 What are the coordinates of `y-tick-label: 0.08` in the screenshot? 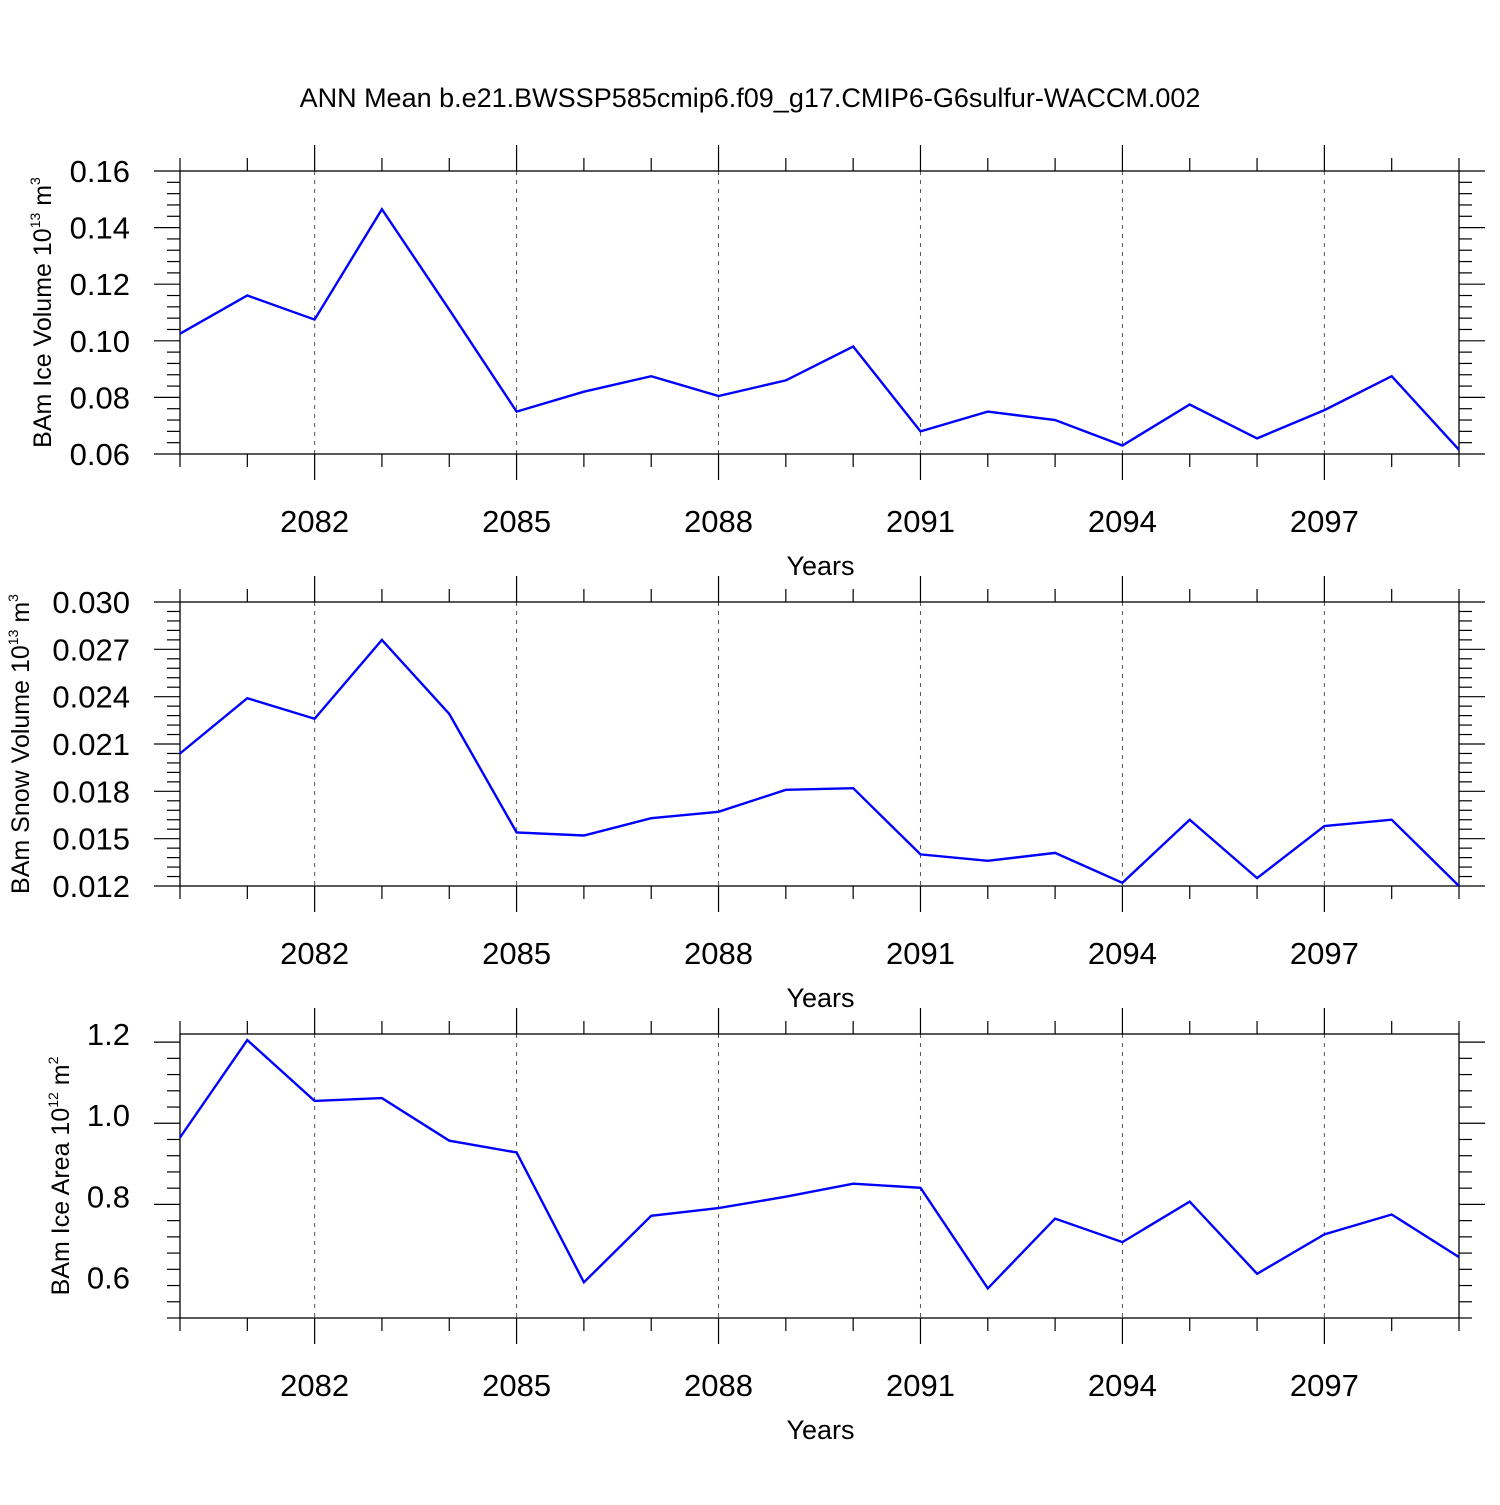 It's located at (100, 397).